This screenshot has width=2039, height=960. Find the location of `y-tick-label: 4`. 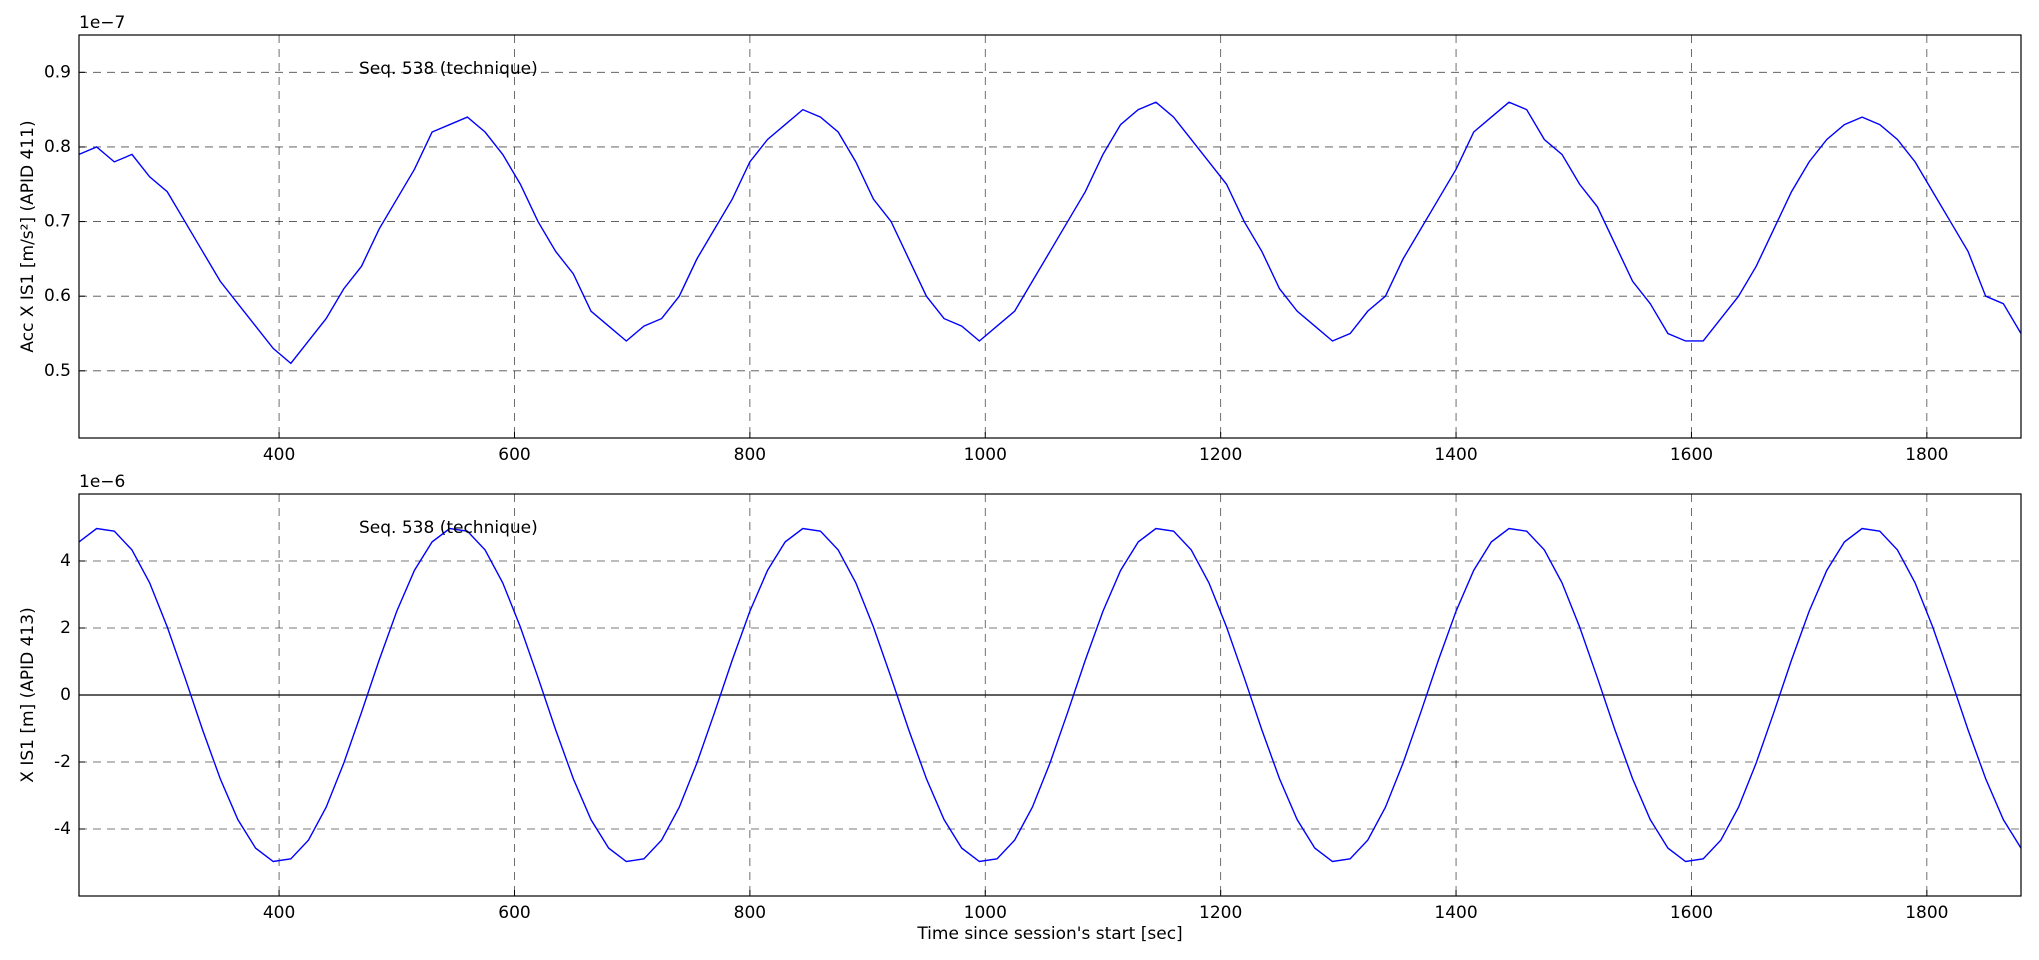

y-tick-label: 4 is located at coordinates (65, 561).